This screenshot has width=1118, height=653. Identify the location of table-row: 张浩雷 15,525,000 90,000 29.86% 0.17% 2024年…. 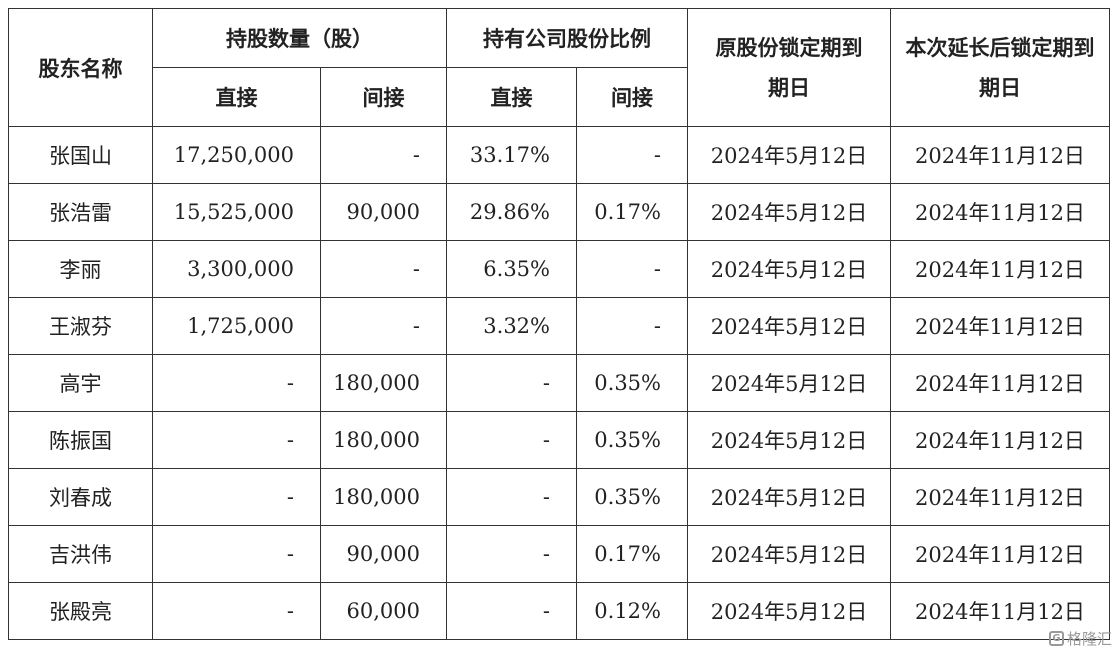
(559, 212).